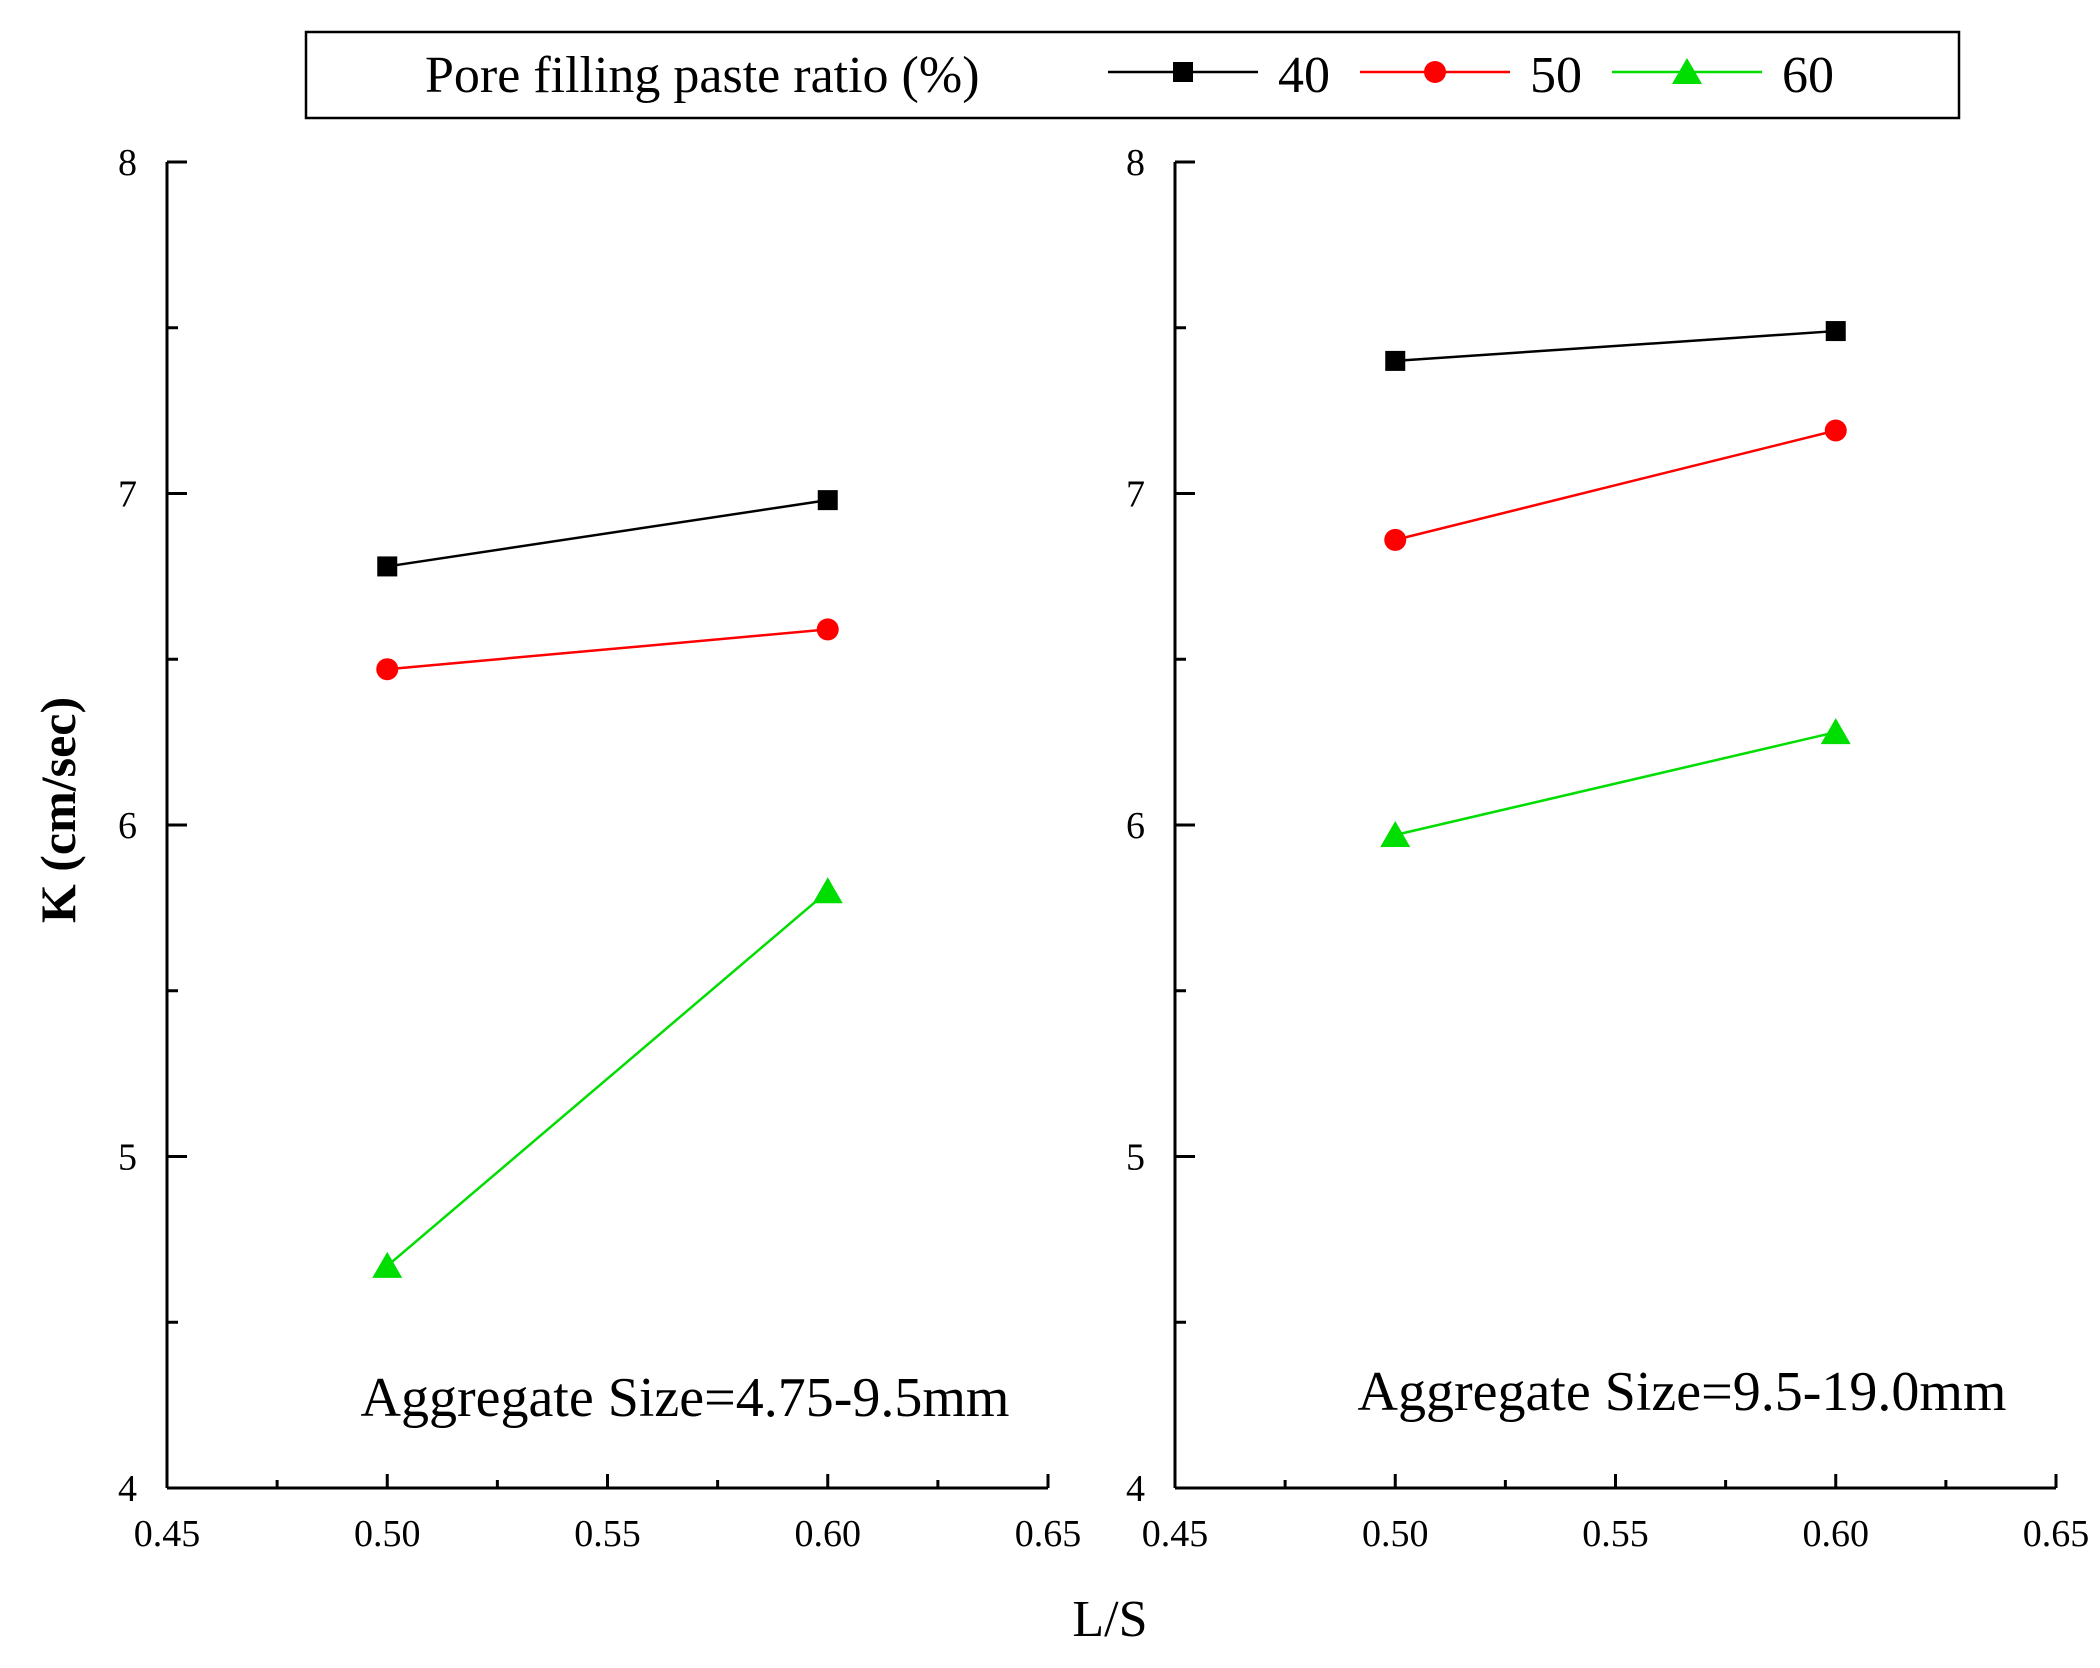 This screenshot has width=2100, height=1668. I want to click on legend: Pore filling paste ratio (%) 40 50 60, so click(1132, 75).